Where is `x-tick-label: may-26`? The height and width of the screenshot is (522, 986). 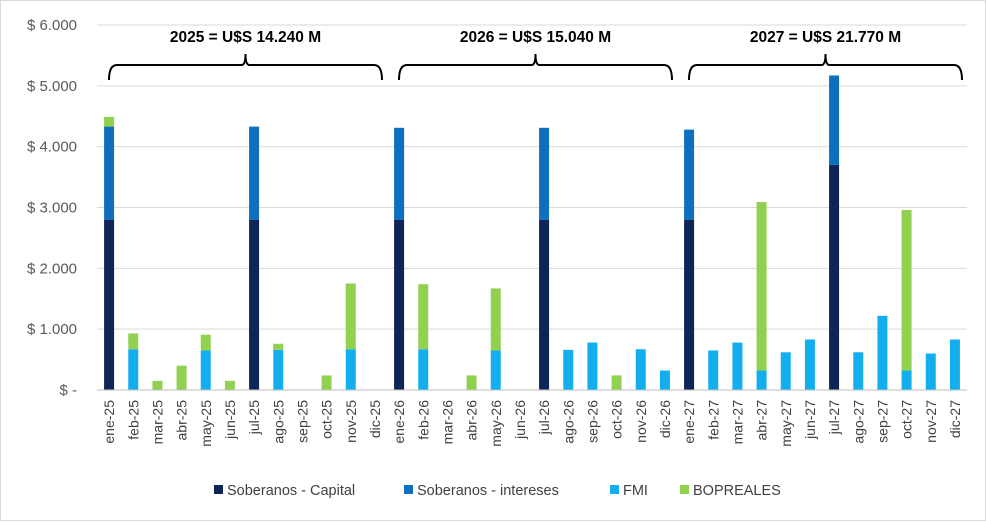 x-tick-label: may-26 is located at coordinates (496, 423).